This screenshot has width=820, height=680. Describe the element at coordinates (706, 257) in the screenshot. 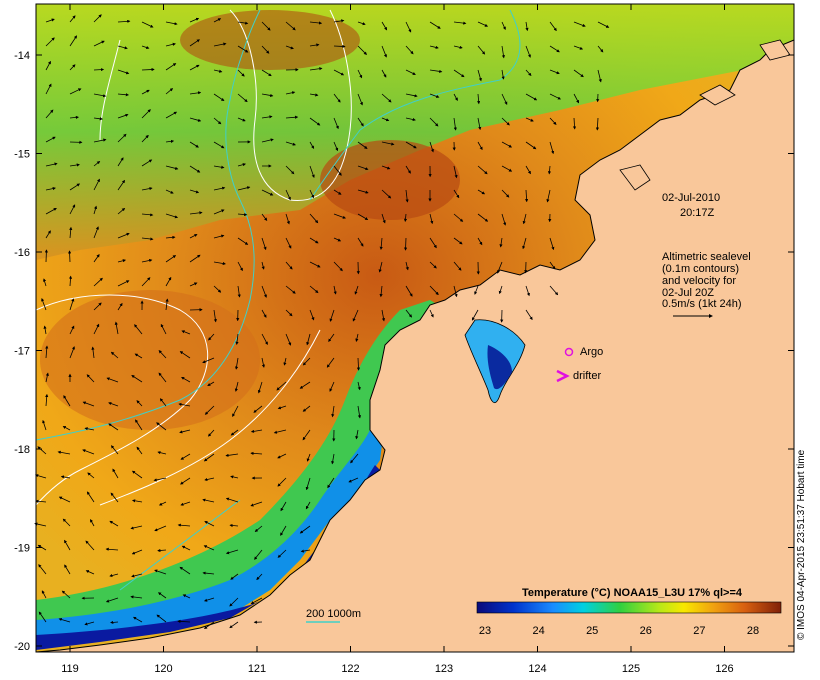

I see `altimetry-line-1: Altimetric sealevel` at that location.